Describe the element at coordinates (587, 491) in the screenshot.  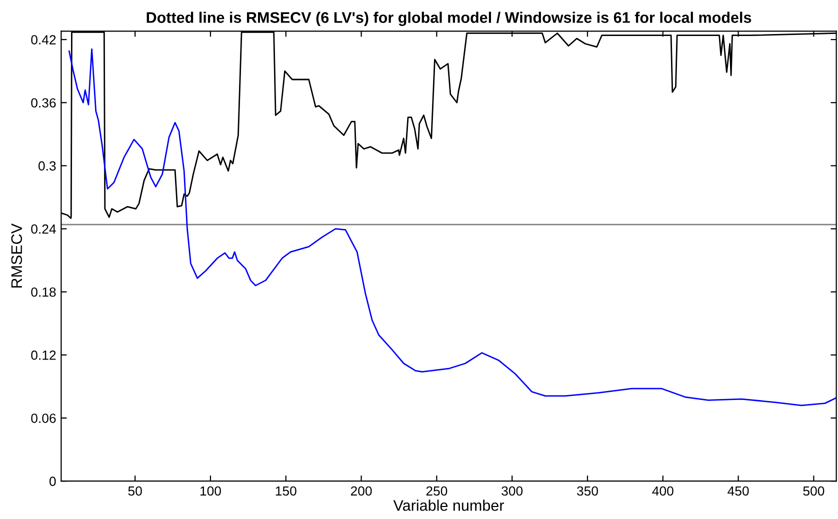
I see `x-tick-label: 350` at that location.